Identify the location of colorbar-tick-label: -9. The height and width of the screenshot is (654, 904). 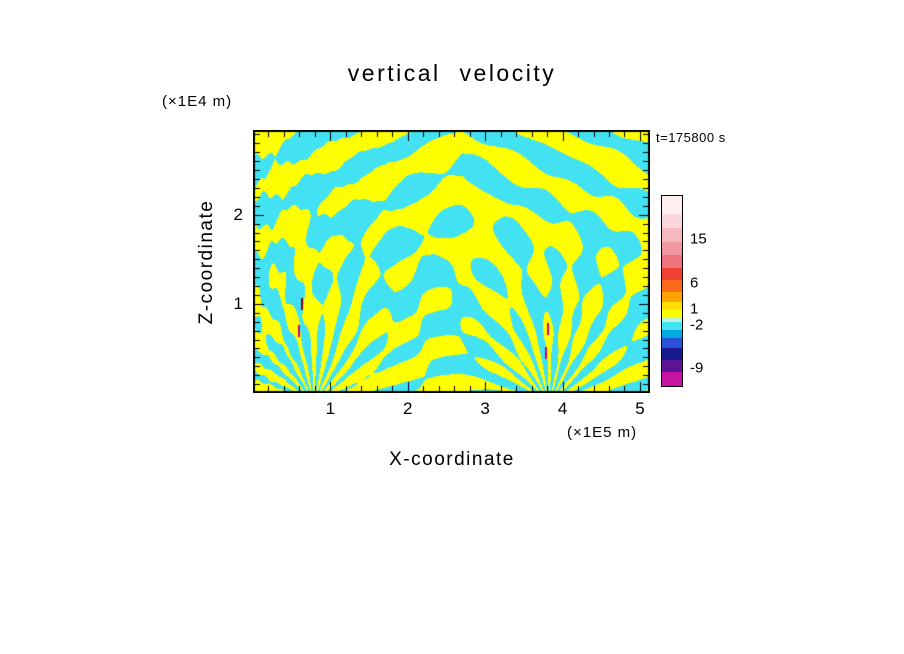
(697, 368).